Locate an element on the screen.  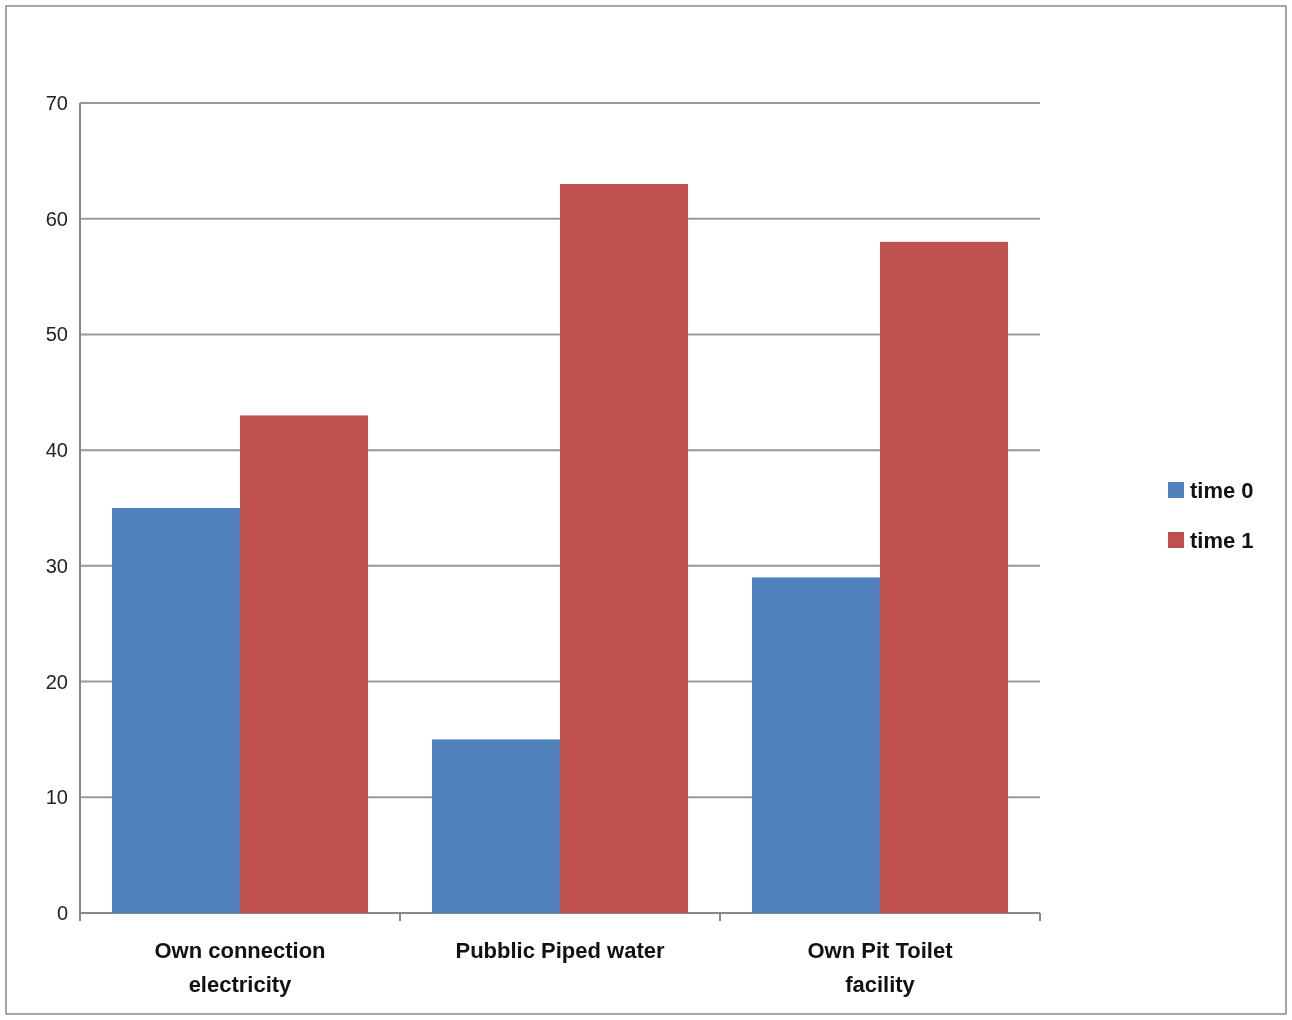
y-tick-label: 40 is located at coordinates (56, 450).